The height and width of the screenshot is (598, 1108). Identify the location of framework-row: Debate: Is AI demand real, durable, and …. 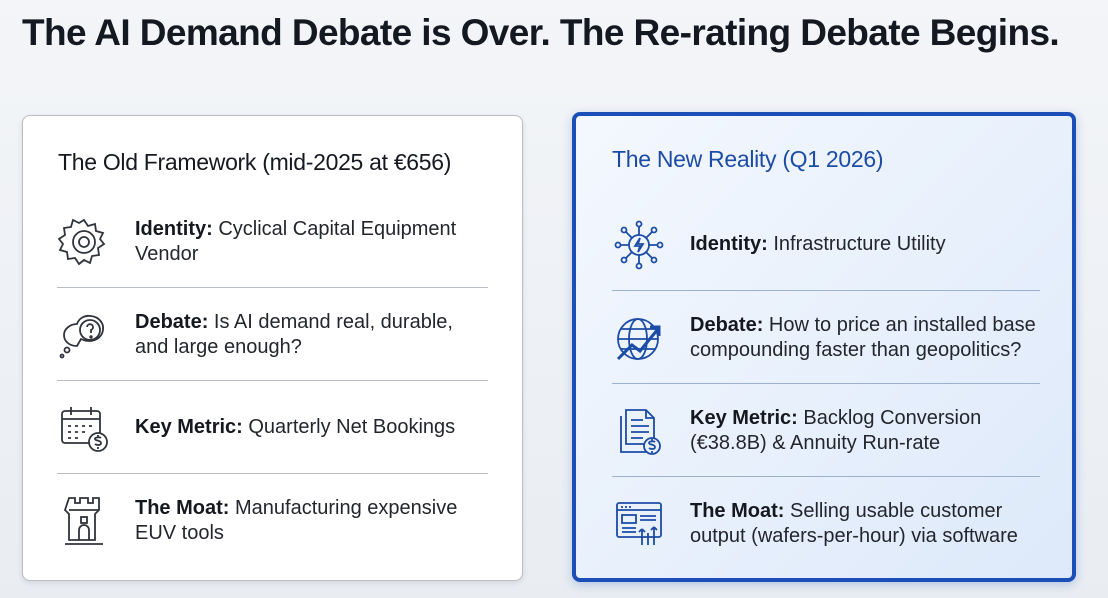
(272, 334).